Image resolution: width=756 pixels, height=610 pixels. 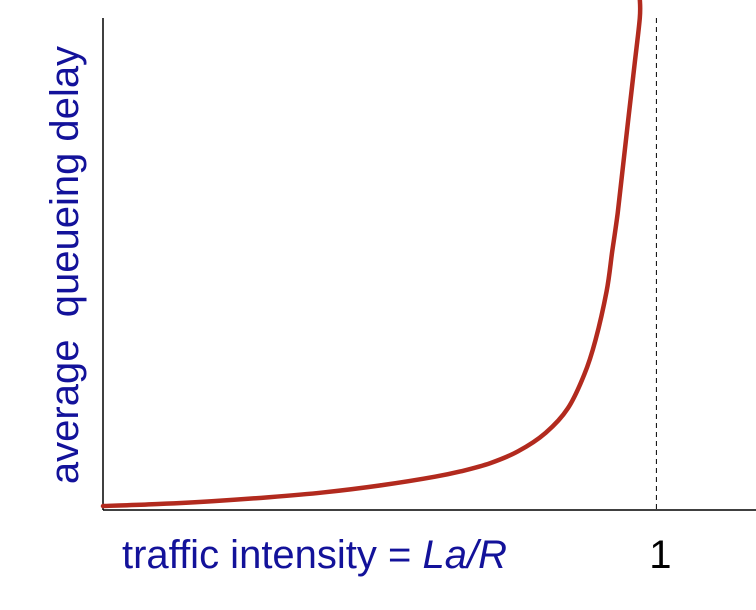 I want to click on x-axis-label: traffic intensity = La/R, so click(x=314, y=555).